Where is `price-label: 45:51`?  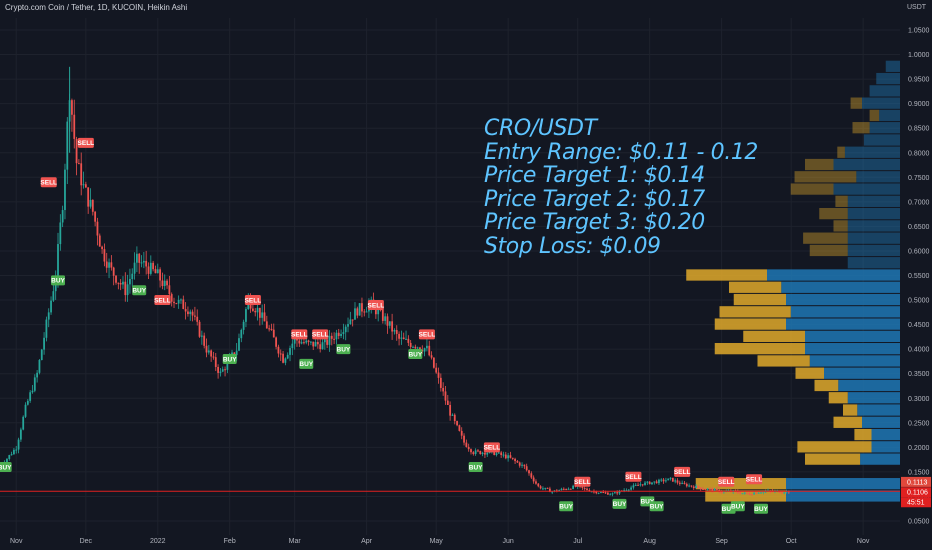
price-label: 45:51 is located at coordinates (916, 503).